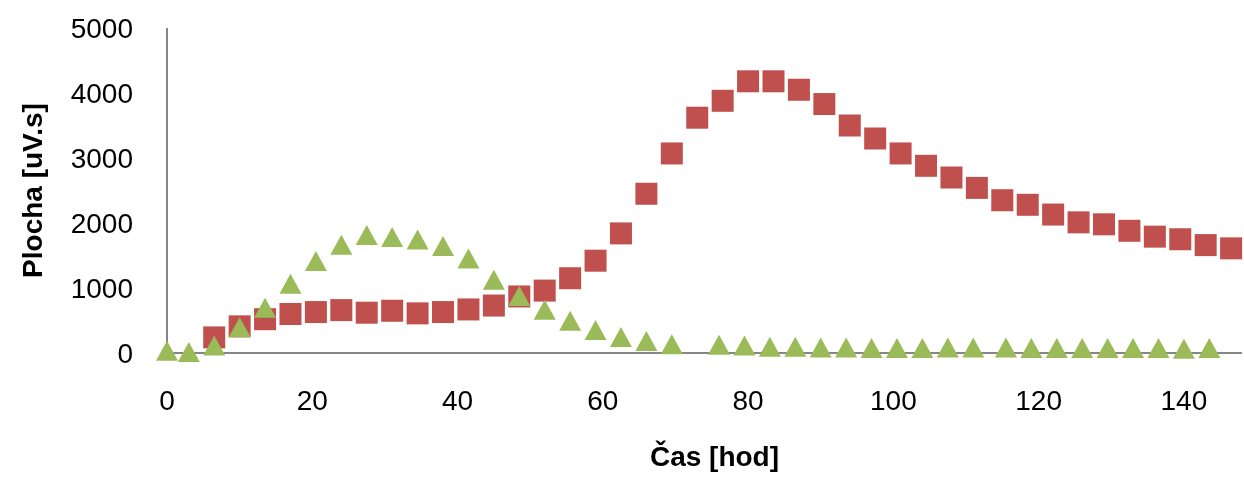 Image resolution: width=1244 pixels, height=478 pixels. What do you see at coordinates (101, 158) in the screenshot?
I see `y-tick-label: 3000` at bounding box center [101, 158].